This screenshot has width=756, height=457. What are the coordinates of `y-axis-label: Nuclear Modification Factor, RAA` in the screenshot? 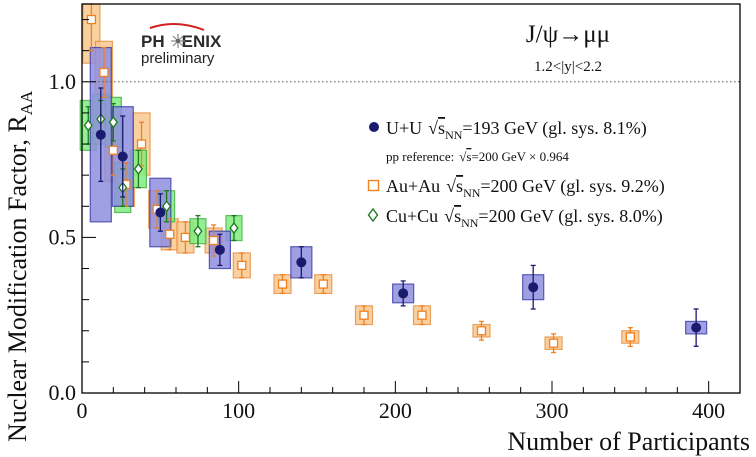 It's located at (19, 266).